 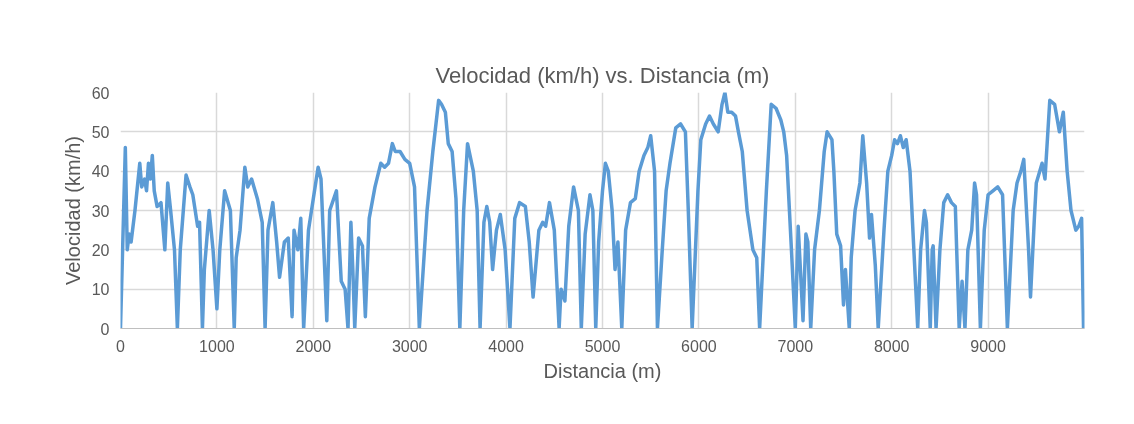 What do you see at coordinates (988, 346) in the screenshot?
I see `x-tick-label: 9000` at bounding box center [988, 346].